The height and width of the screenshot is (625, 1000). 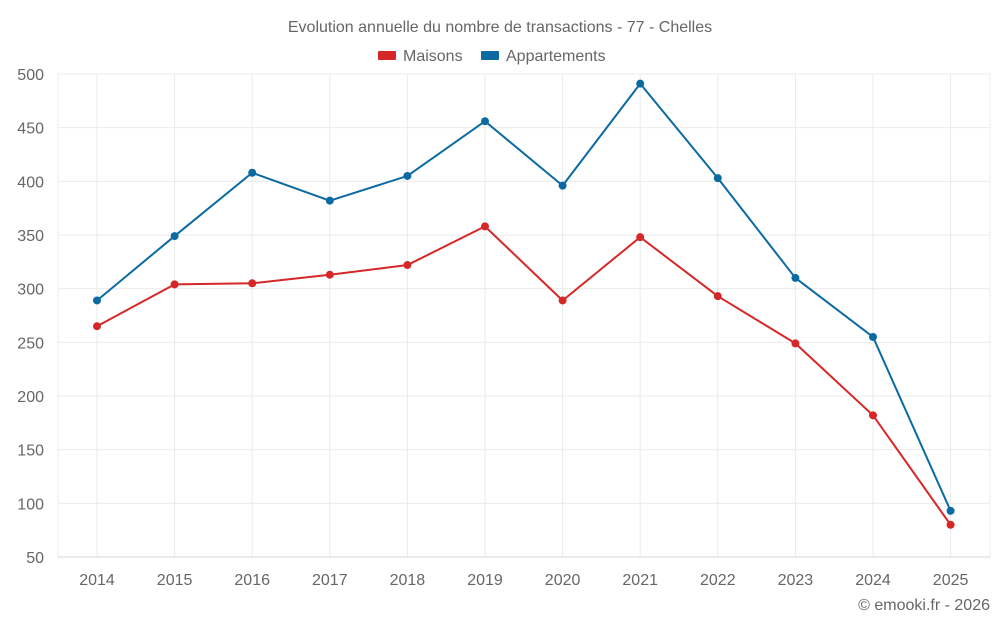 I want to click on x-tick-label: 2020, so click(x=563, y=580).